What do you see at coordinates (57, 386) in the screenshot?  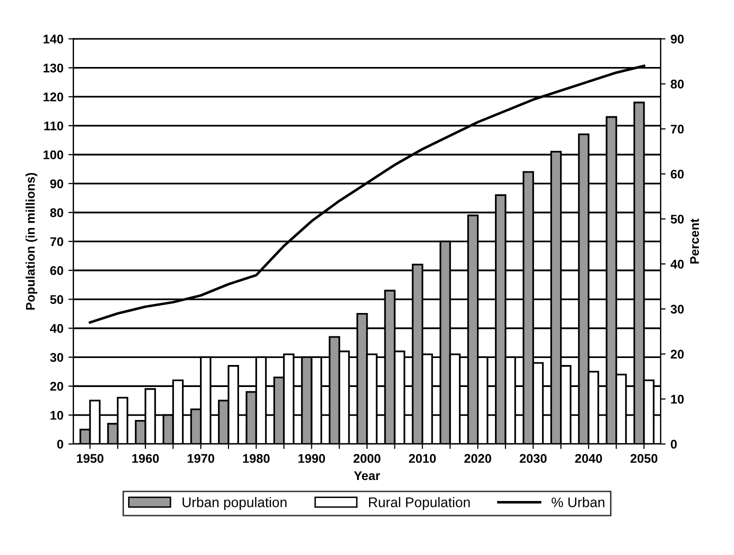 I see `y-tick-label: 20` at bounding box center [57, 386].